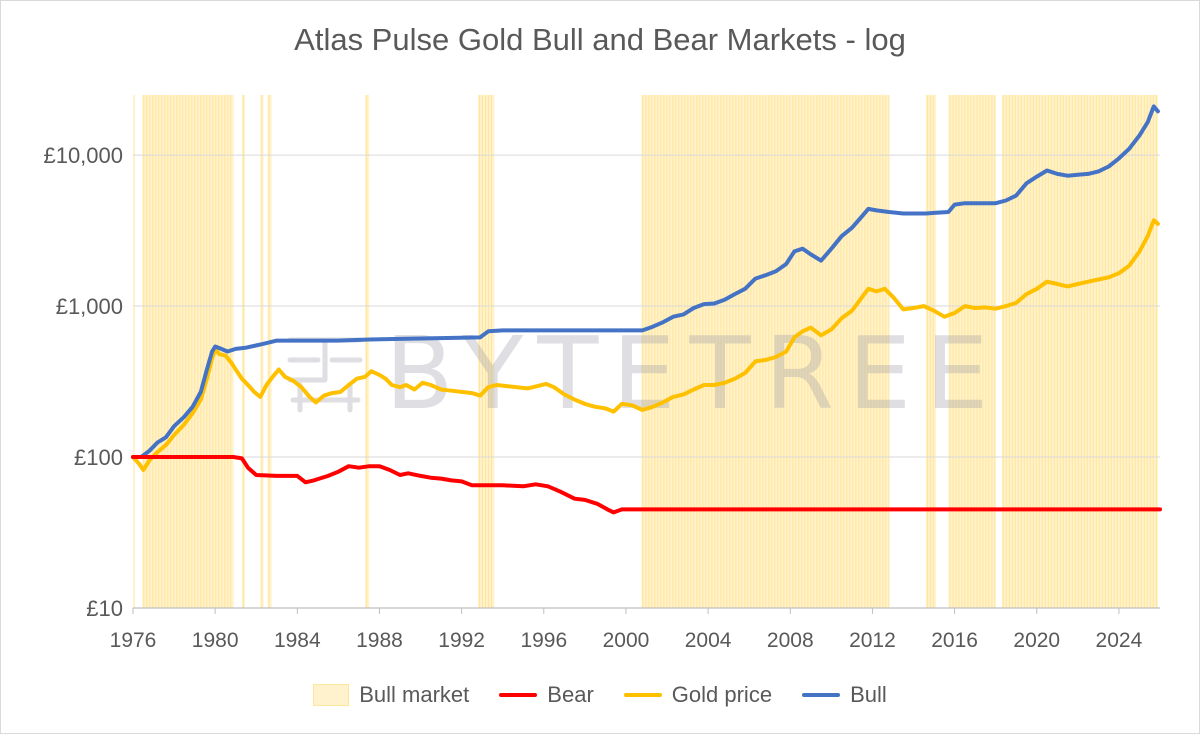  What do you see at coordinates (89, 306) in the screenshot?
I see `y-tick-label: £1,000` at bounding box center [89, 306].